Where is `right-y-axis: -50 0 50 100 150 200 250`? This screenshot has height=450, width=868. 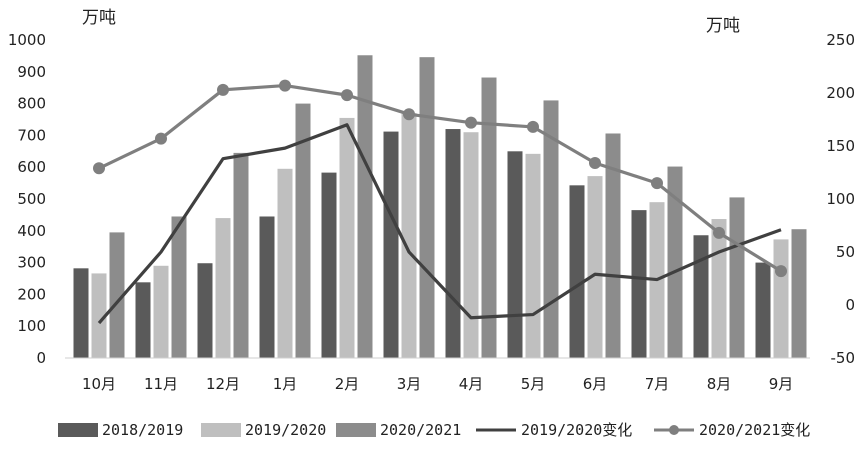 right-y-axis: -50 0 50 100 150 200 250 is located at coordinates (840, 199).